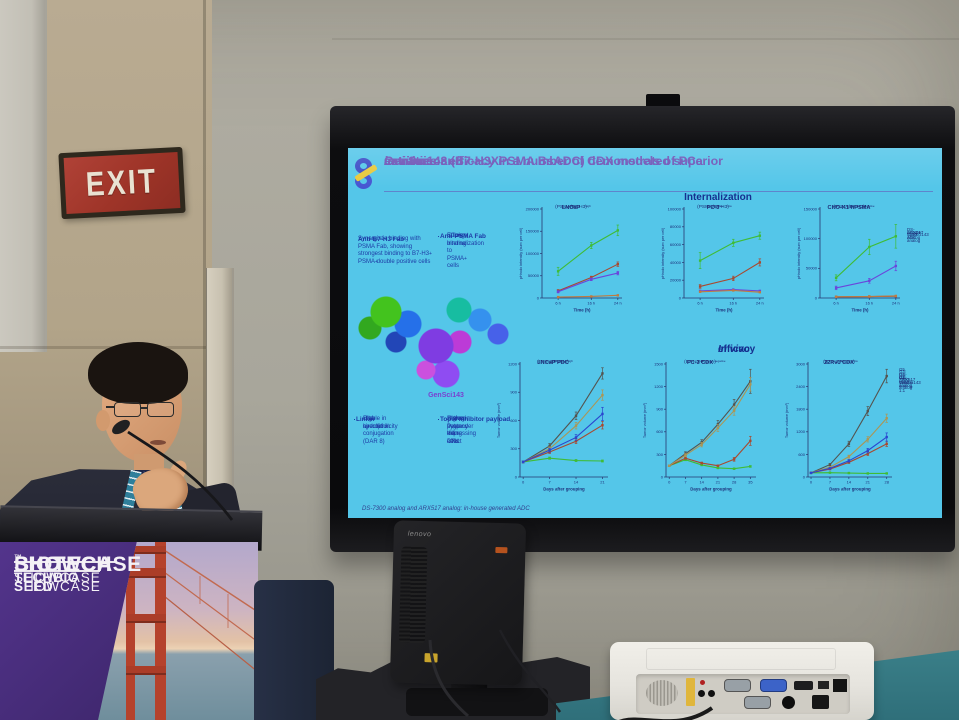 The height and width of the screenshot is (720, 959). Describe the element at coordinates (458, 603) in the screenshot. I see `confidence-monitor-back: lenovo` at that location.